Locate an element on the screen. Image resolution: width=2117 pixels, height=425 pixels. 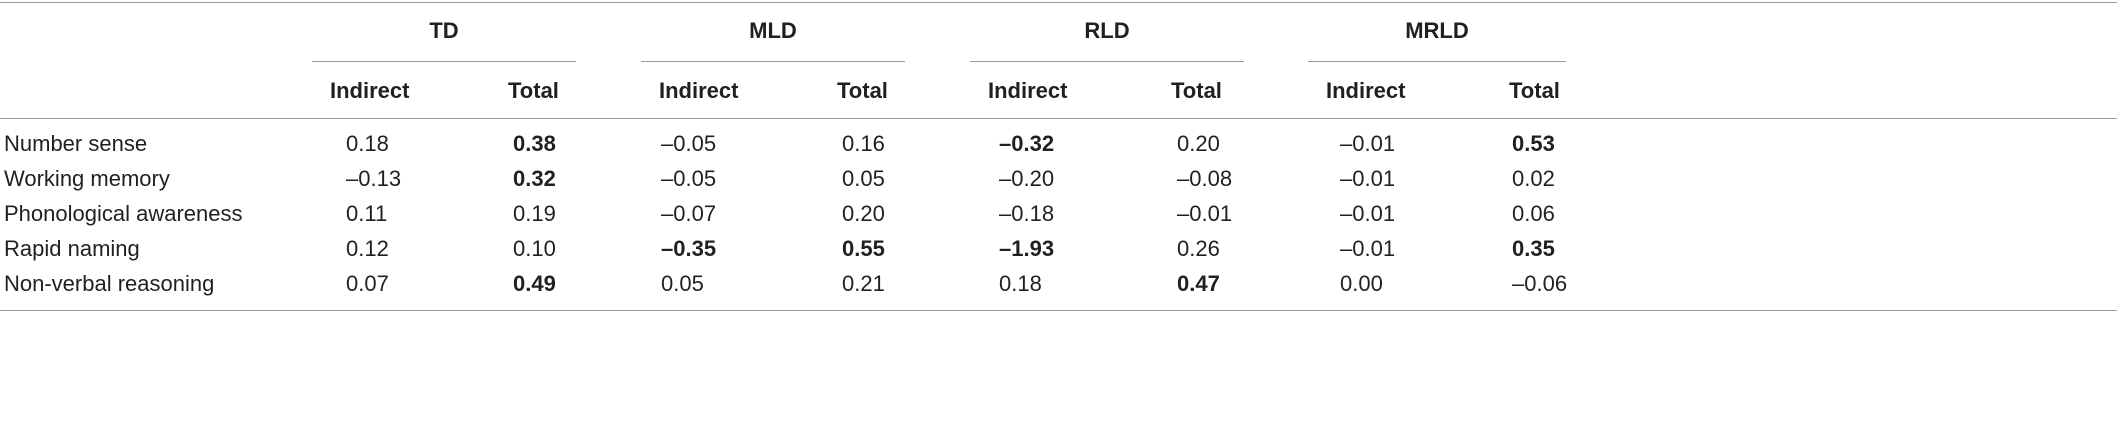
cell-mld-indirect: –0.35 is located at coordinates (689, 248).